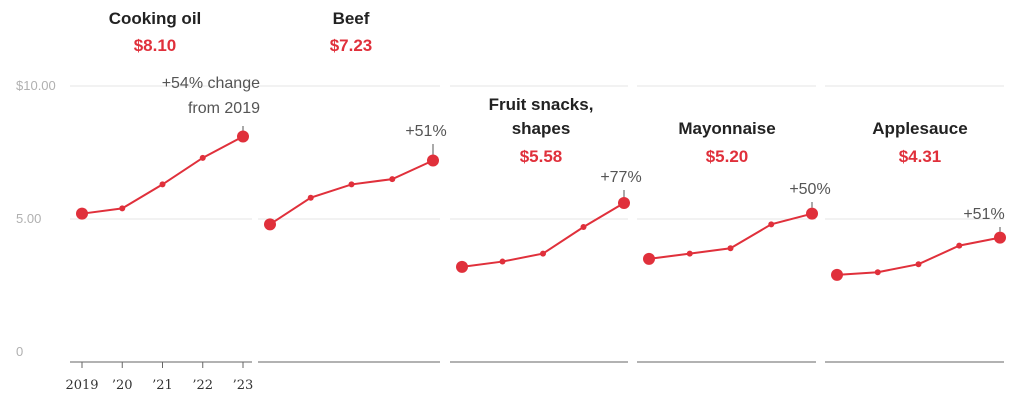 The image size is (1019, 394). What do you see at coordinates (541, 156) in the screenshot?
I see `panel-price: $5.58` at bounding box center [541, 156].